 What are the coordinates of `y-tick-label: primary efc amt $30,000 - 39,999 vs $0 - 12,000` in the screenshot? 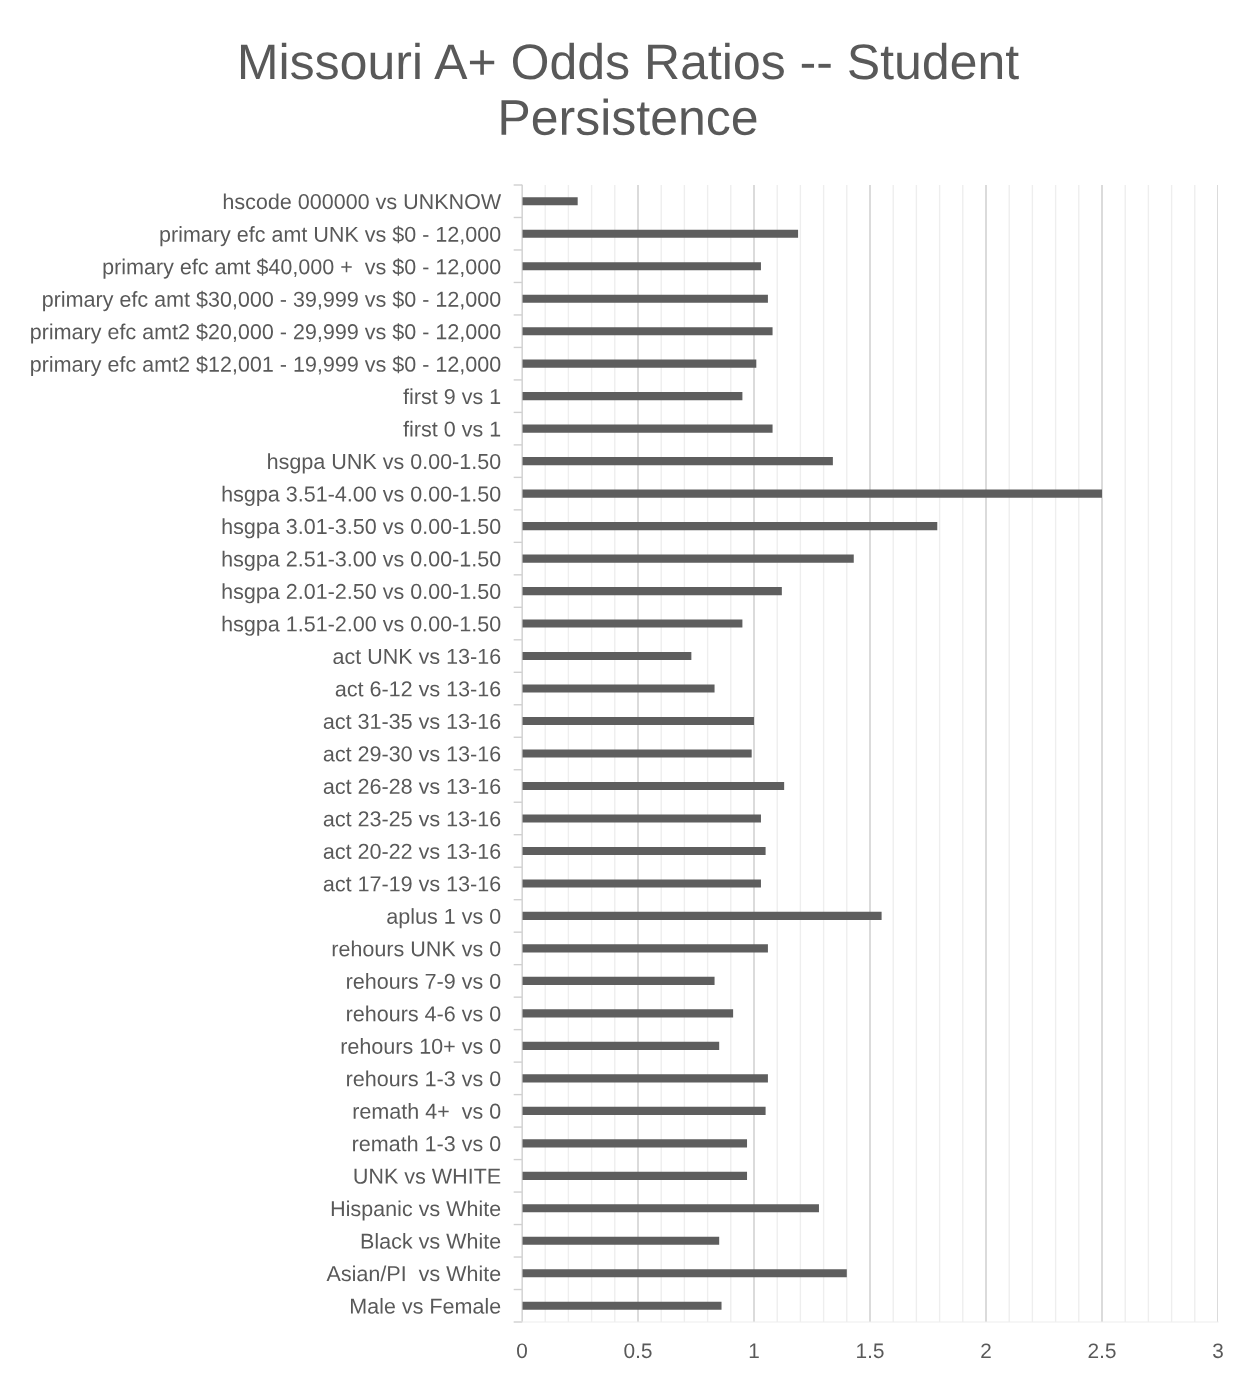 It's located at (272, 301).